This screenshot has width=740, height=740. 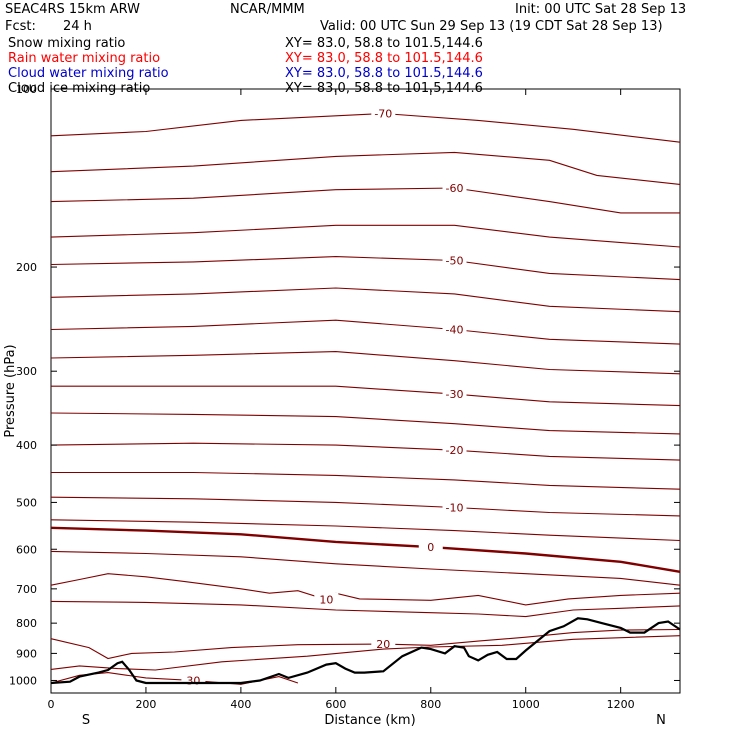 What do you see at coordinates (84, 58) in the screenshot?
I see `legend-label-rain: Rain water mixing ratio` at bounding box center [84, 58].